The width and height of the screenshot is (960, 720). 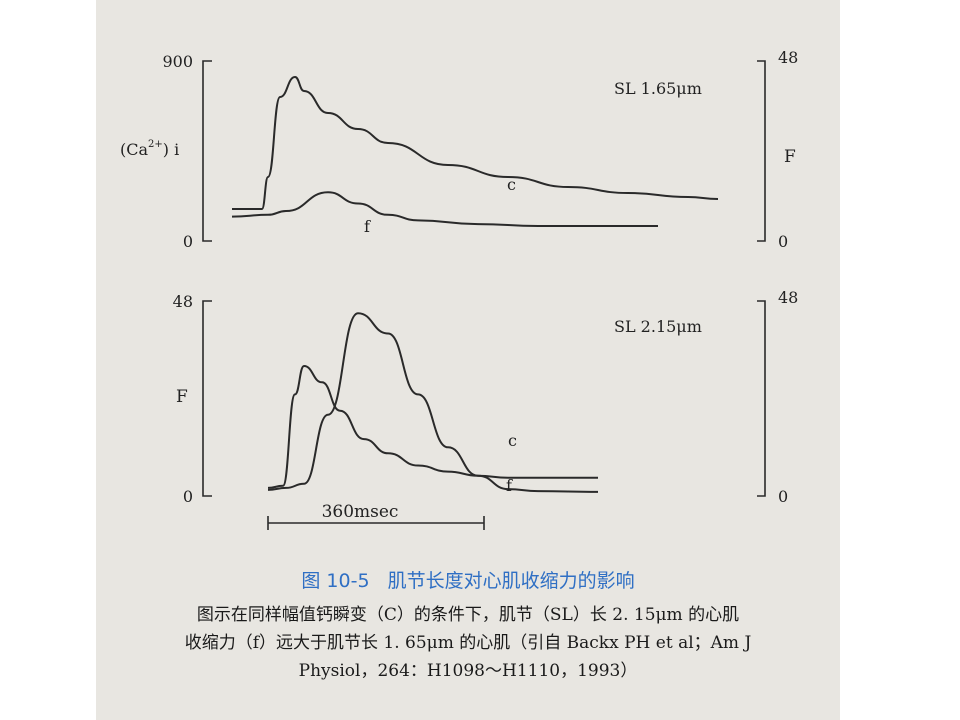 I want to click on figure-number: 图 10-5, so click(x=335, y=581).